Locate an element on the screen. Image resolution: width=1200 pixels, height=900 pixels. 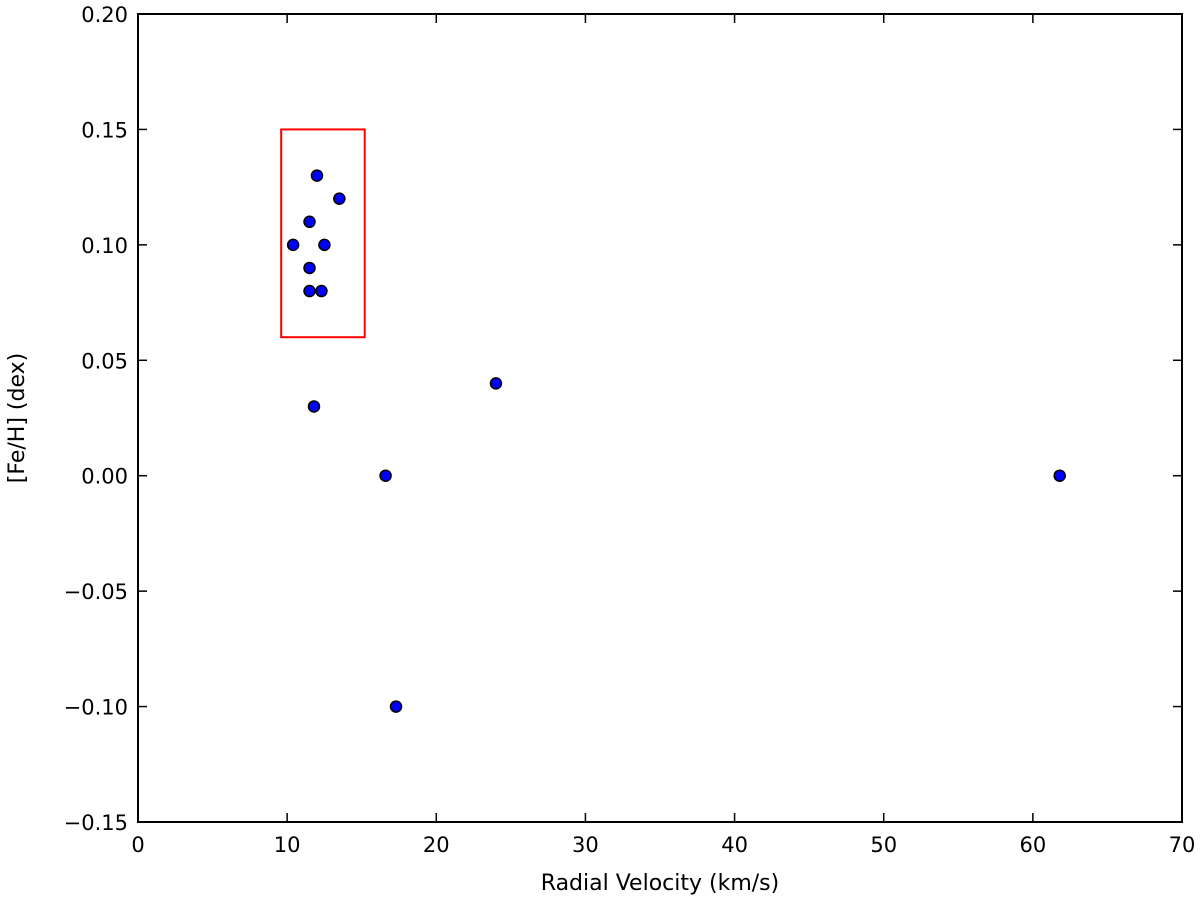
x-tick-label: 20 is located at coordinates (436, 845).